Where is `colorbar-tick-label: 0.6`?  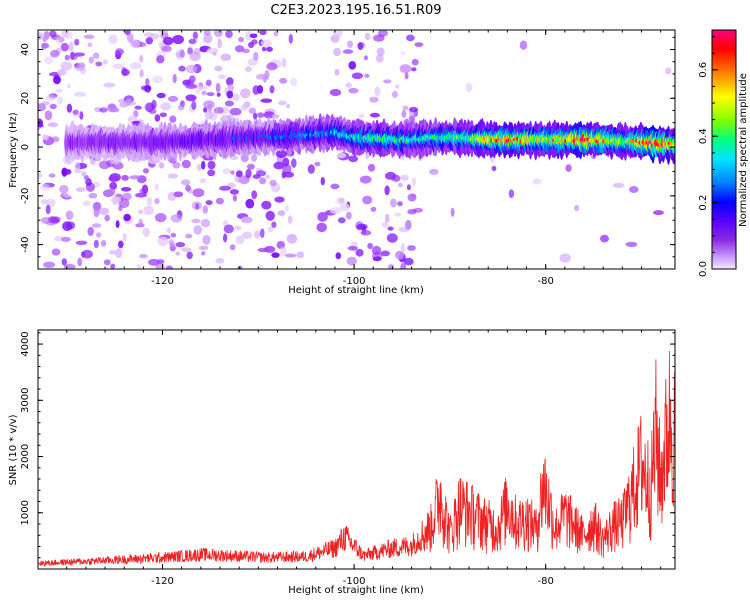
colorbar-tick-label: 0.6 is located at coordinates (703, 70).